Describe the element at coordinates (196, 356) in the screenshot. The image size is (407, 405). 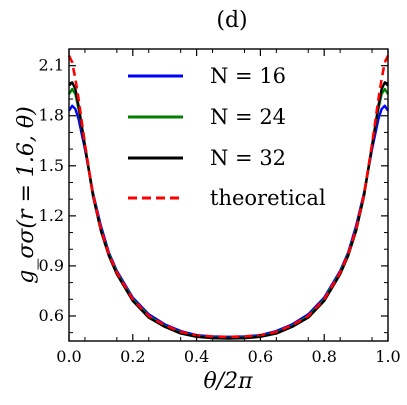
I see `x-tick-label: 0.4` at that location.